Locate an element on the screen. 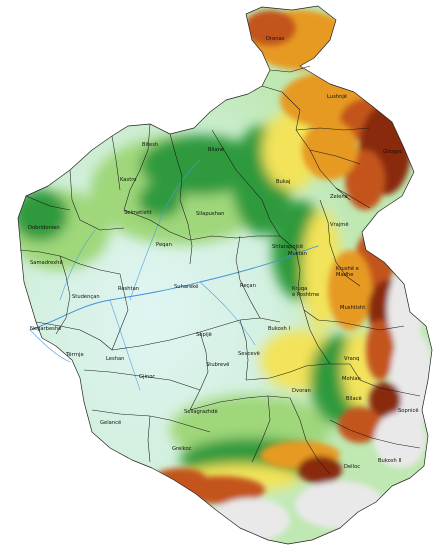 This screenshot has width=448, height=557. label-negarbeshe: Negarbeshë is located at coordinates (45, 329).